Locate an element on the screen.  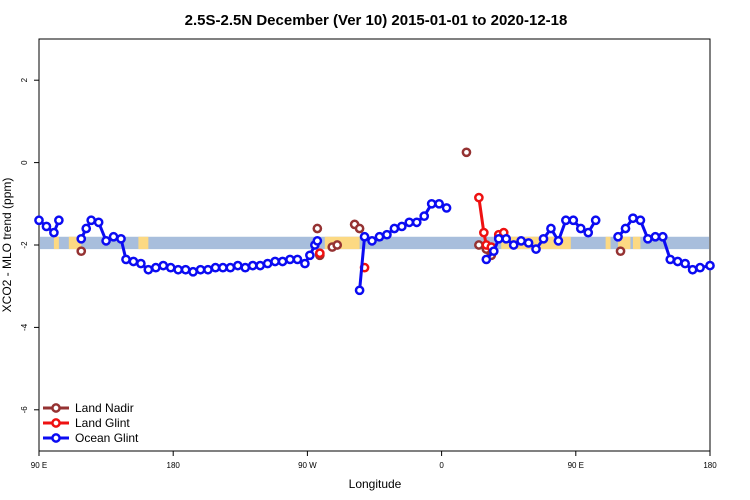
y-axis-label: XCO2 - MLO trend (ppm) is located at coordinates (7, 245).